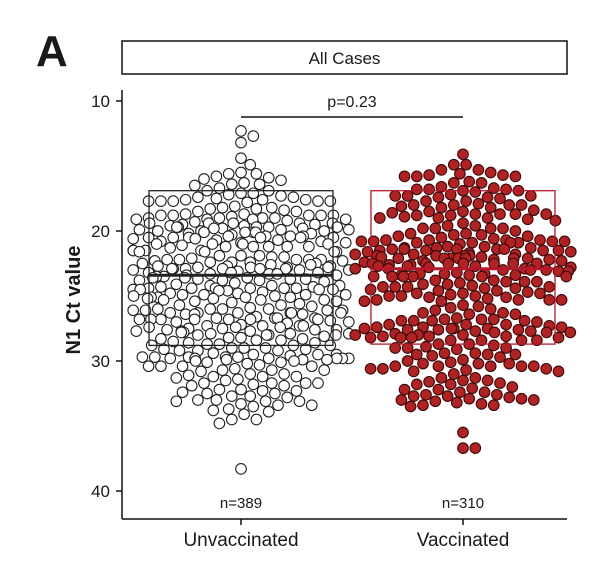  I want to click on x-tick-label: Unvaccinated, so click(240, 540).